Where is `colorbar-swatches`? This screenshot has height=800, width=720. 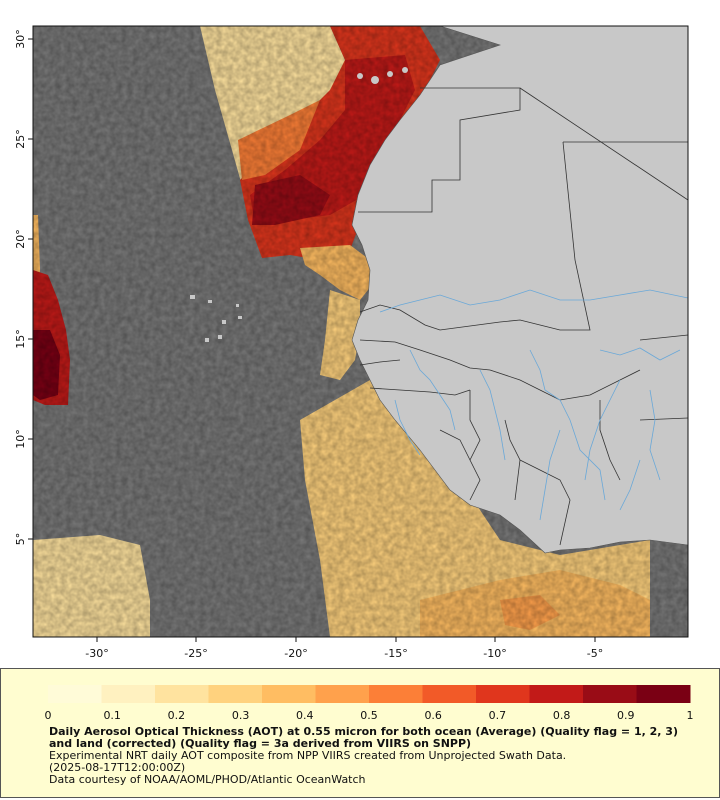
colorbar-swatches is located at coordinates (369, 694).